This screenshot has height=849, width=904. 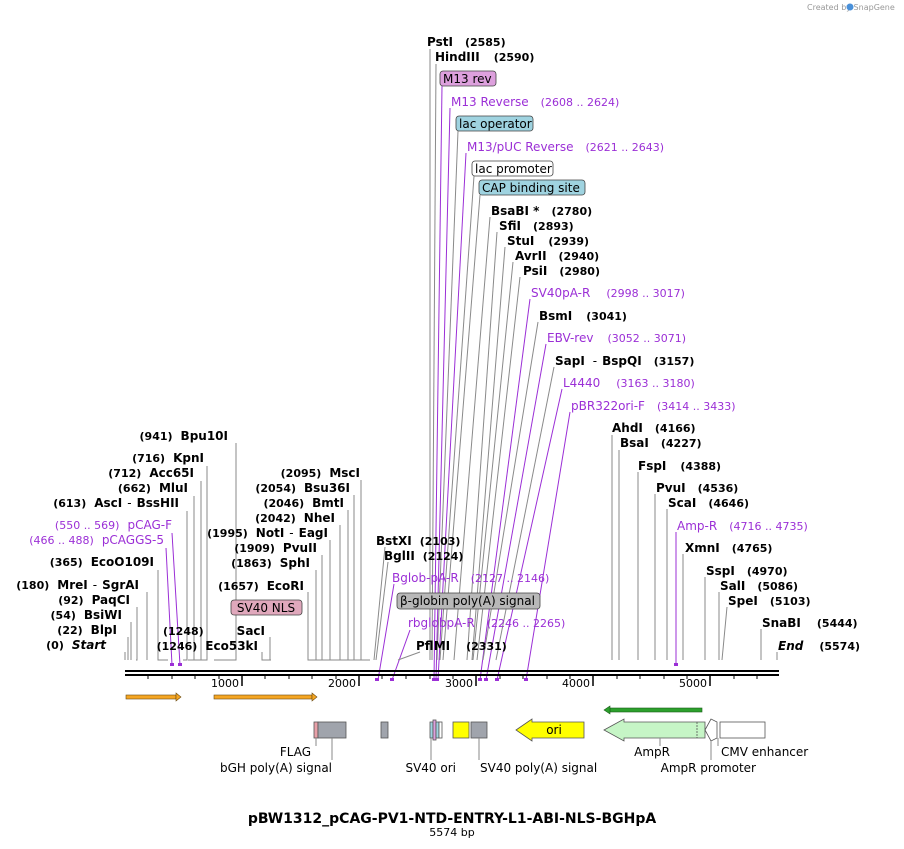 I want to click on feature-sv40-nls: SV40 NLS, so click(x=266, y=607).